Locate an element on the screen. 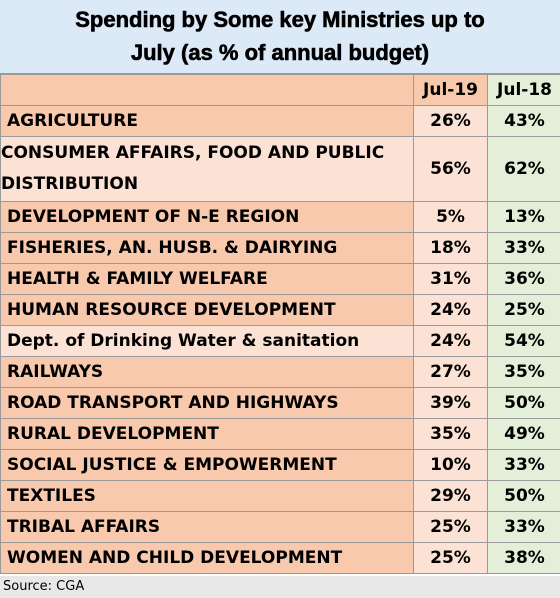  ministry-name: TRIBAL AFFAIRS is located at coordinates (207, 527).